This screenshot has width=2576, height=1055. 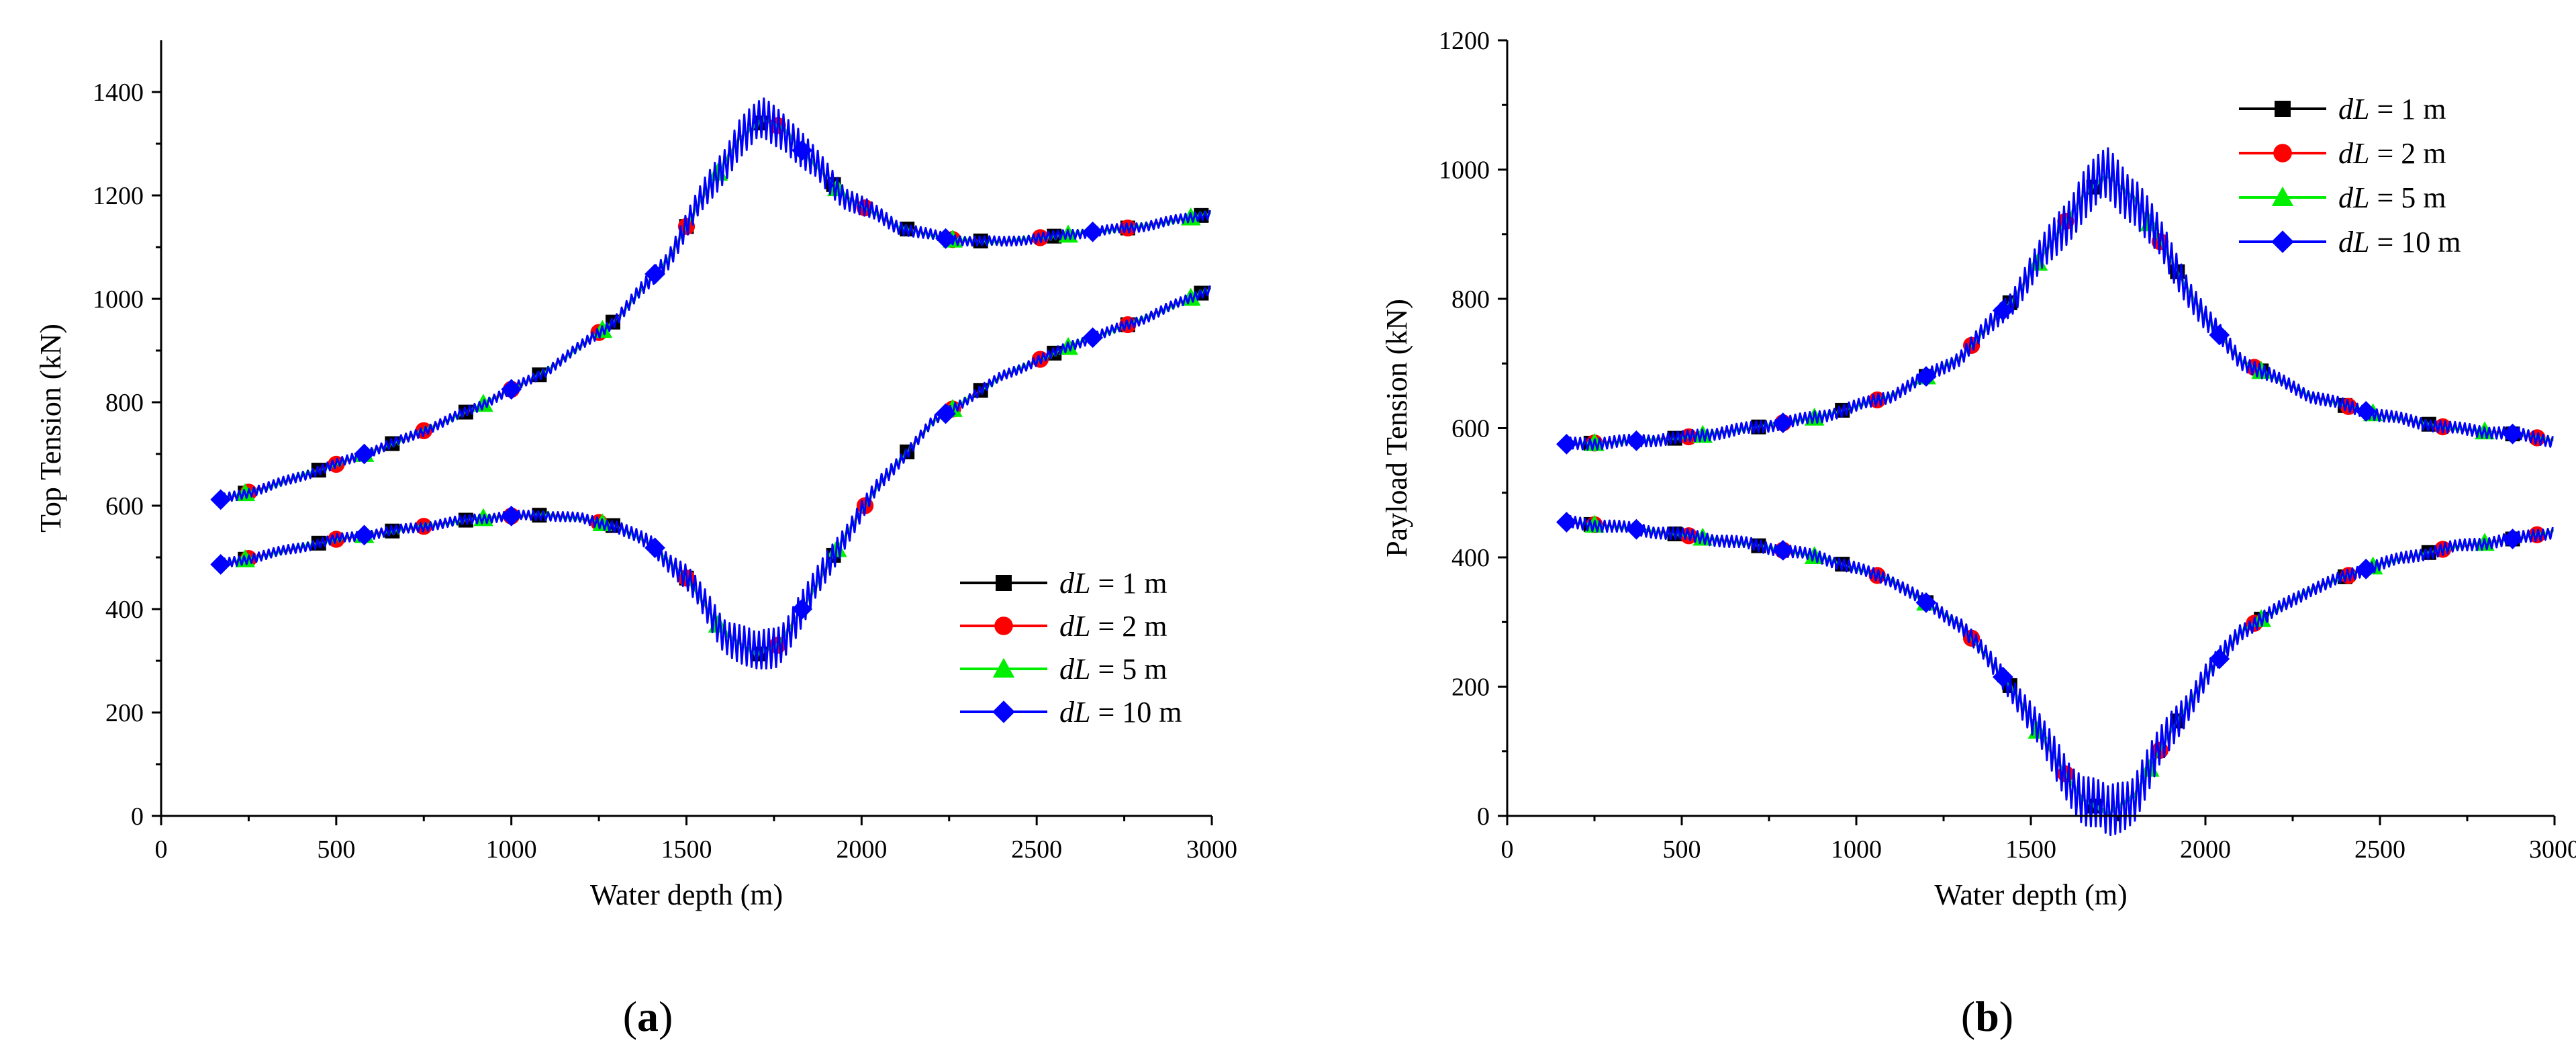 What do you see at coordinates (118, 93) in the screenshot?
I see `y-tick-label: 1400` at bounding box center [118, 93].